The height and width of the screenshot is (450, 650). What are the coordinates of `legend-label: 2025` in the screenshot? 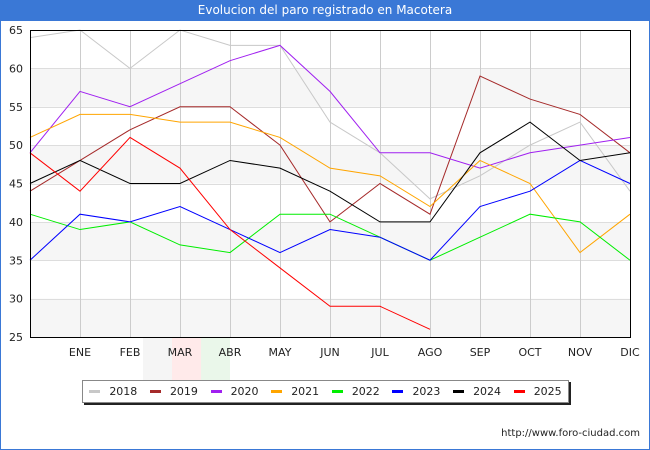 It's located at (547, 391).